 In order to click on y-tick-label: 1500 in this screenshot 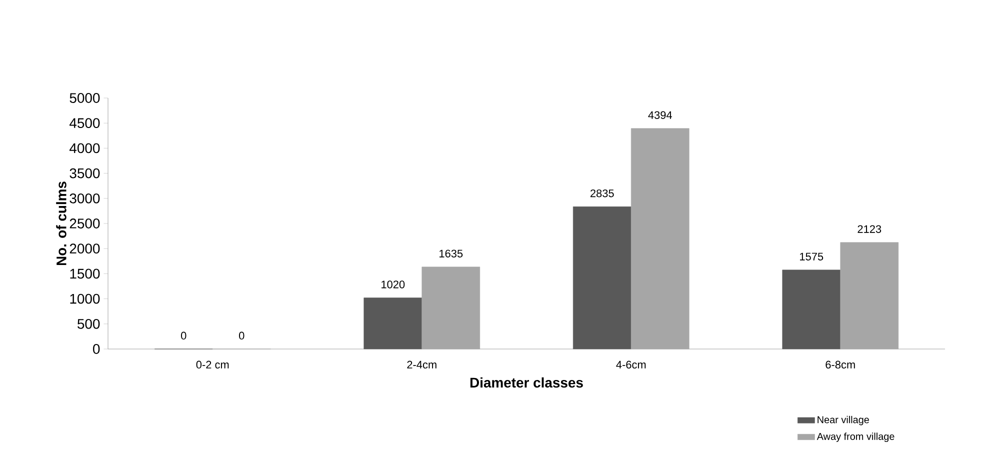, I will do `click(85, 273)`.